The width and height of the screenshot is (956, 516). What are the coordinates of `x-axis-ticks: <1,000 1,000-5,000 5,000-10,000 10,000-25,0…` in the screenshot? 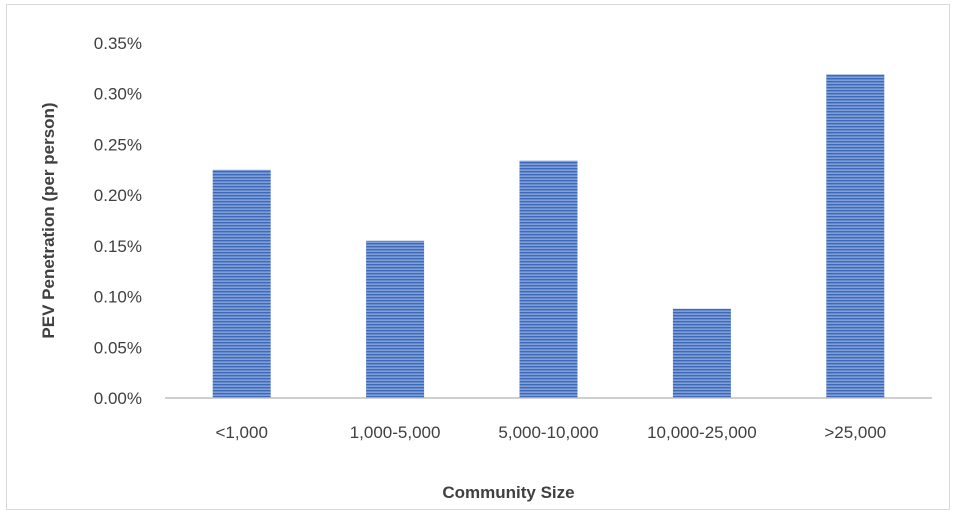 It's located at (550, 432).